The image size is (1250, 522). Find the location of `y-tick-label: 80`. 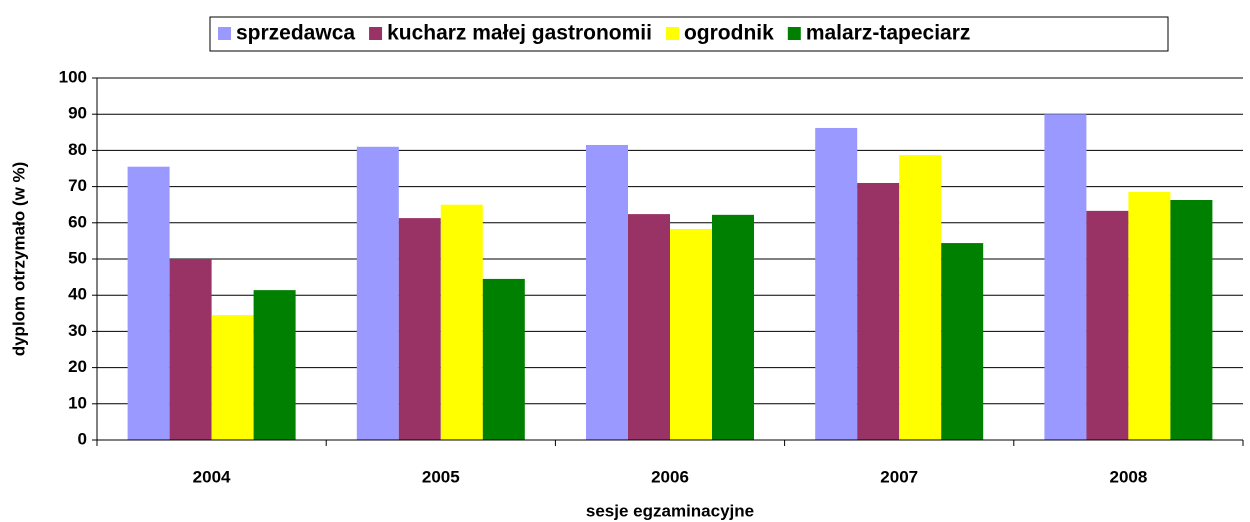

y-tick-label: 80 is located at coordinates (77, 149).